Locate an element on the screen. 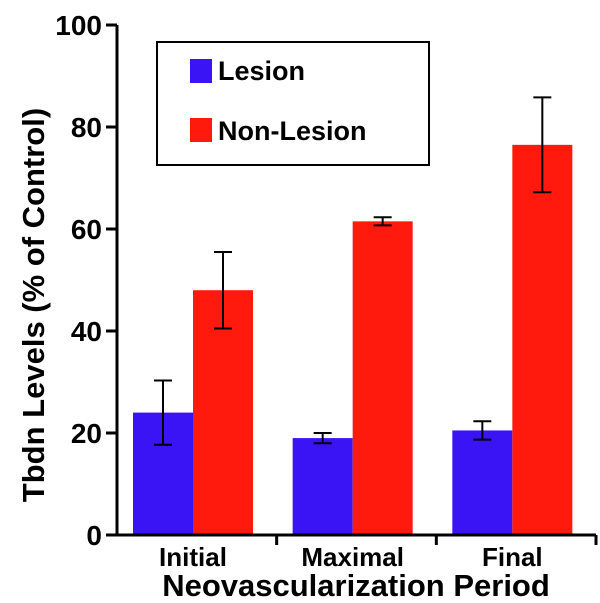 The height and width of the screenshot is (603, 600). bar-non-lesion-final is located at coordinates (542, 339).